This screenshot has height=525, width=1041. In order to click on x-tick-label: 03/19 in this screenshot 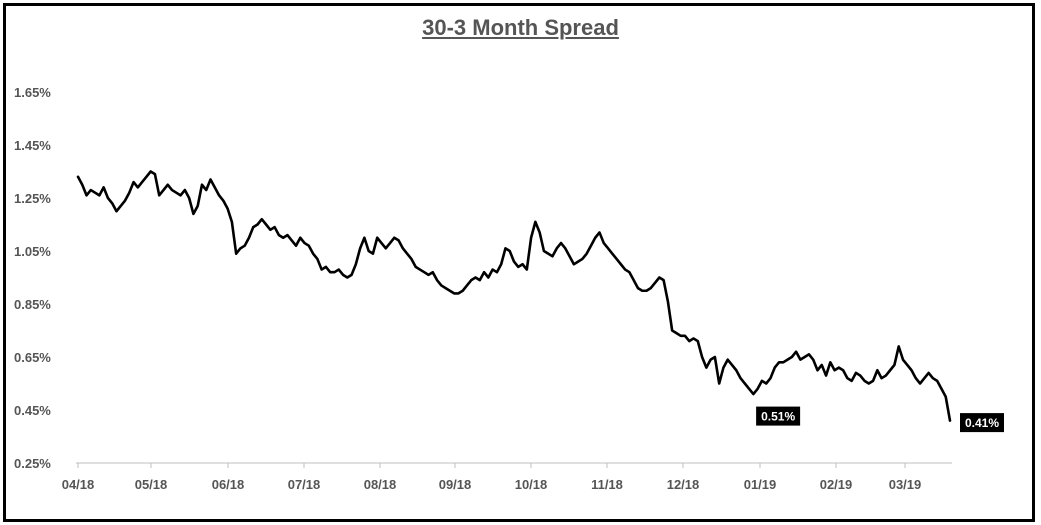, I will do `click(905, 484)`.